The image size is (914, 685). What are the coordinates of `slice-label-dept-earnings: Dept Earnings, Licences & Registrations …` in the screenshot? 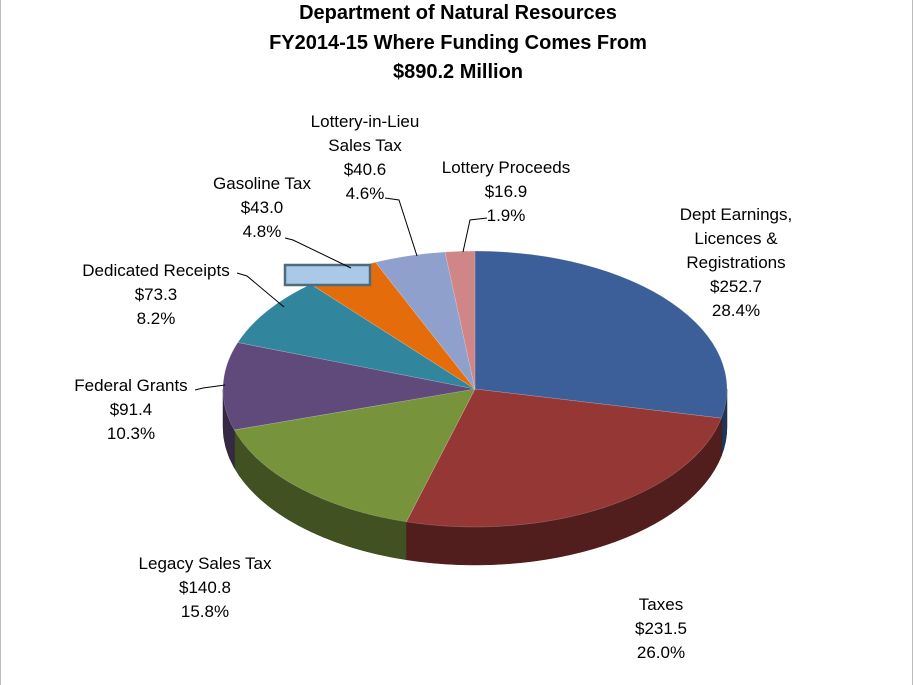 It's located at (736, 262).